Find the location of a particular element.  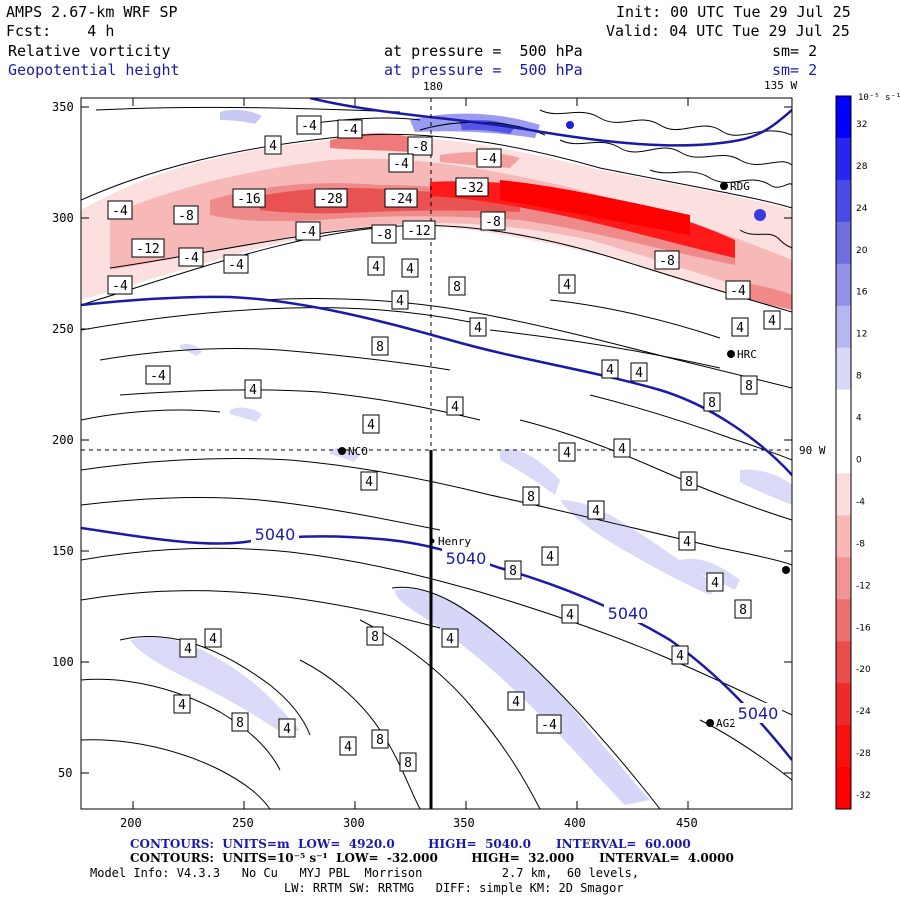

x-tick-250: 250 is located at coordinates (243, 823).